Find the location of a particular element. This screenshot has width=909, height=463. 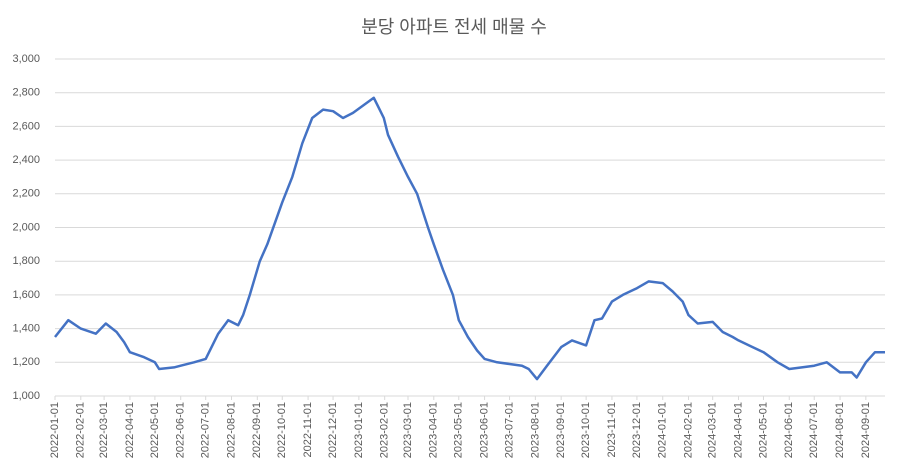

x-tick-label: 2023-09-01 is located at coordinates (561, 430).